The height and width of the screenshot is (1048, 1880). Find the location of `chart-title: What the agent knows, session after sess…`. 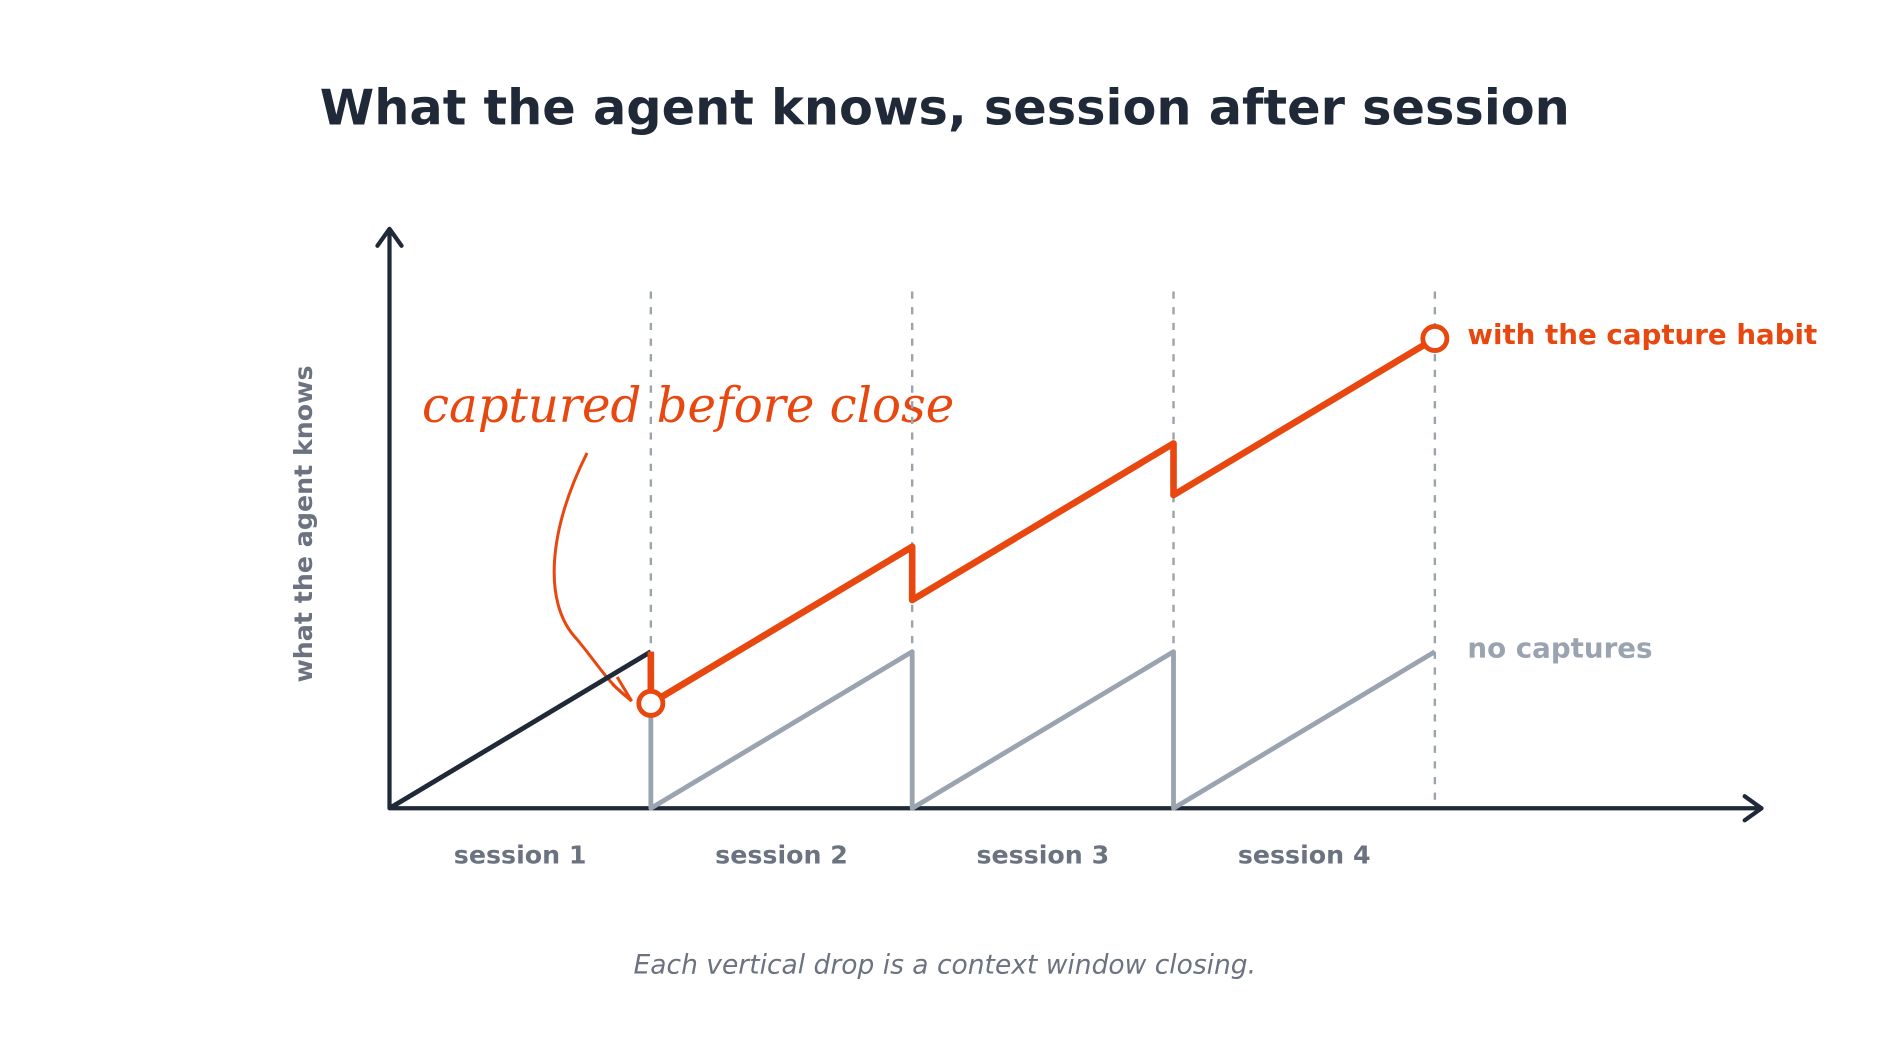

chart-title: What the agent knows, session after sess… is located at coordinates (945, 107).